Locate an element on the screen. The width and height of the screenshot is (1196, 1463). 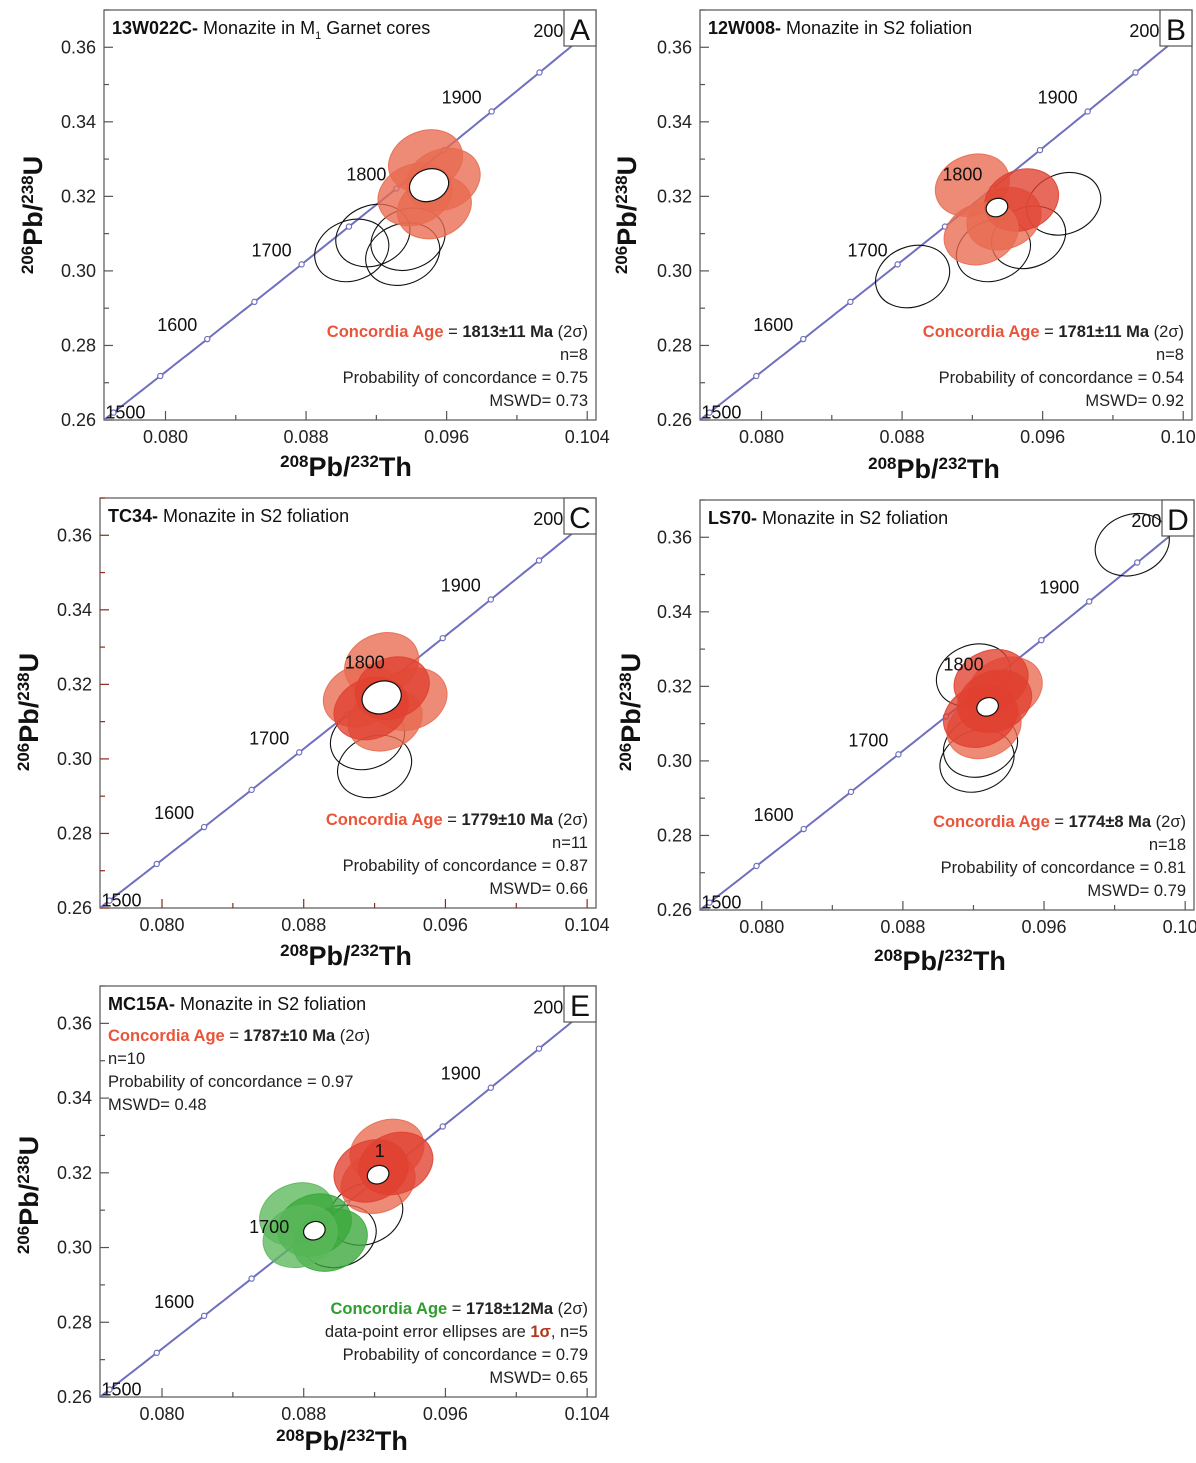
panel-letter: A is located at coordinates (580, 30).